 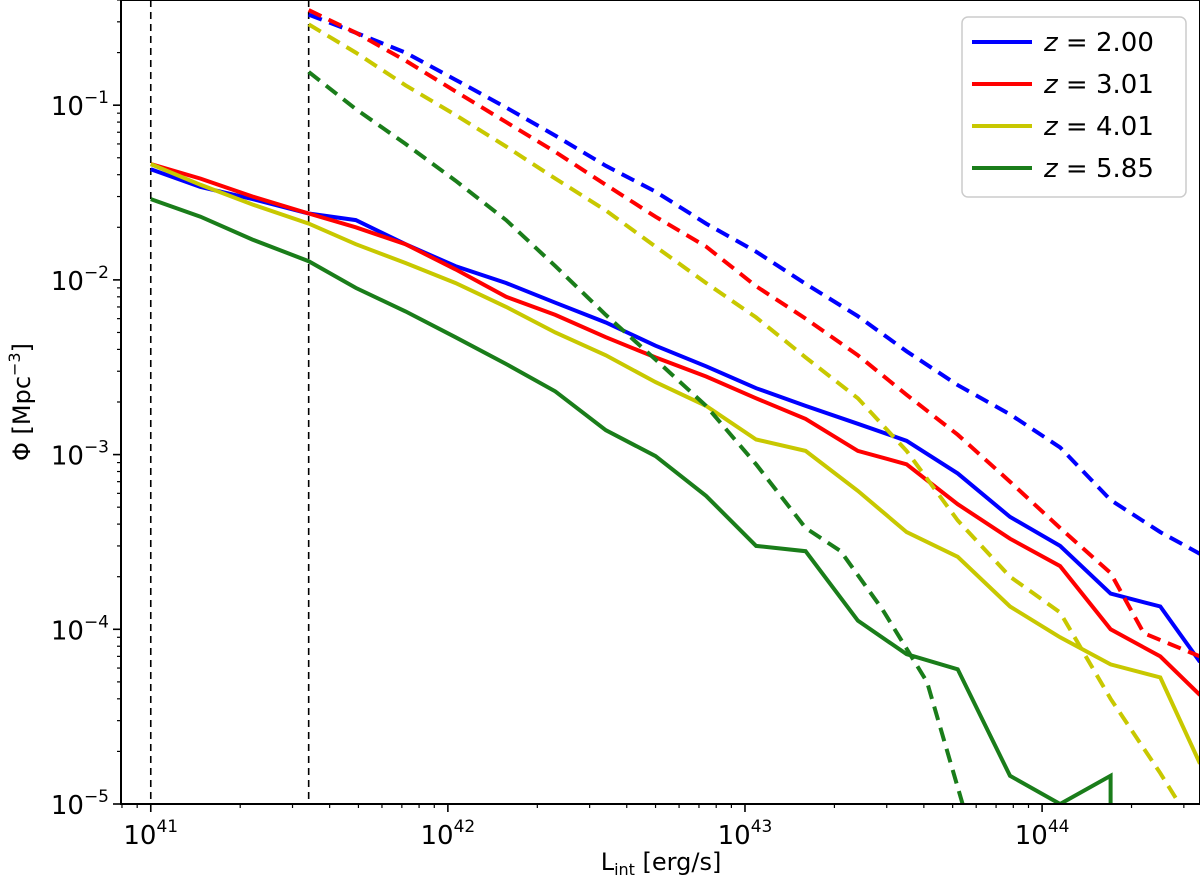 I want to click on x-axis-label: Lint [erg/s], so click(x=661, y=863).